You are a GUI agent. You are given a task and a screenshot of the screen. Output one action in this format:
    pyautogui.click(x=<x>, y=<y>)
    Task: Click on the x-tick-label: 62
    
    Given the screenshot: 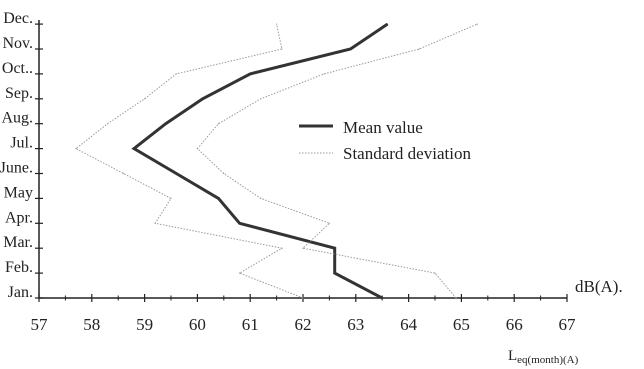 What is the action you would take?
    pyautogui.click(x=303, y=324)
    